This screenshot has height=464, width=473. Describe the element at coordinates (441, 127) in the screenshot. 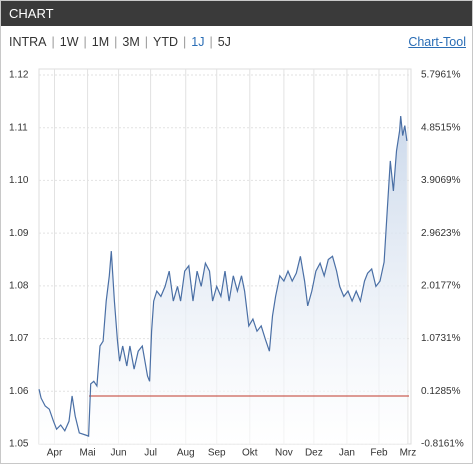

I see `y2-tick-label: 4.8515%` at that location.